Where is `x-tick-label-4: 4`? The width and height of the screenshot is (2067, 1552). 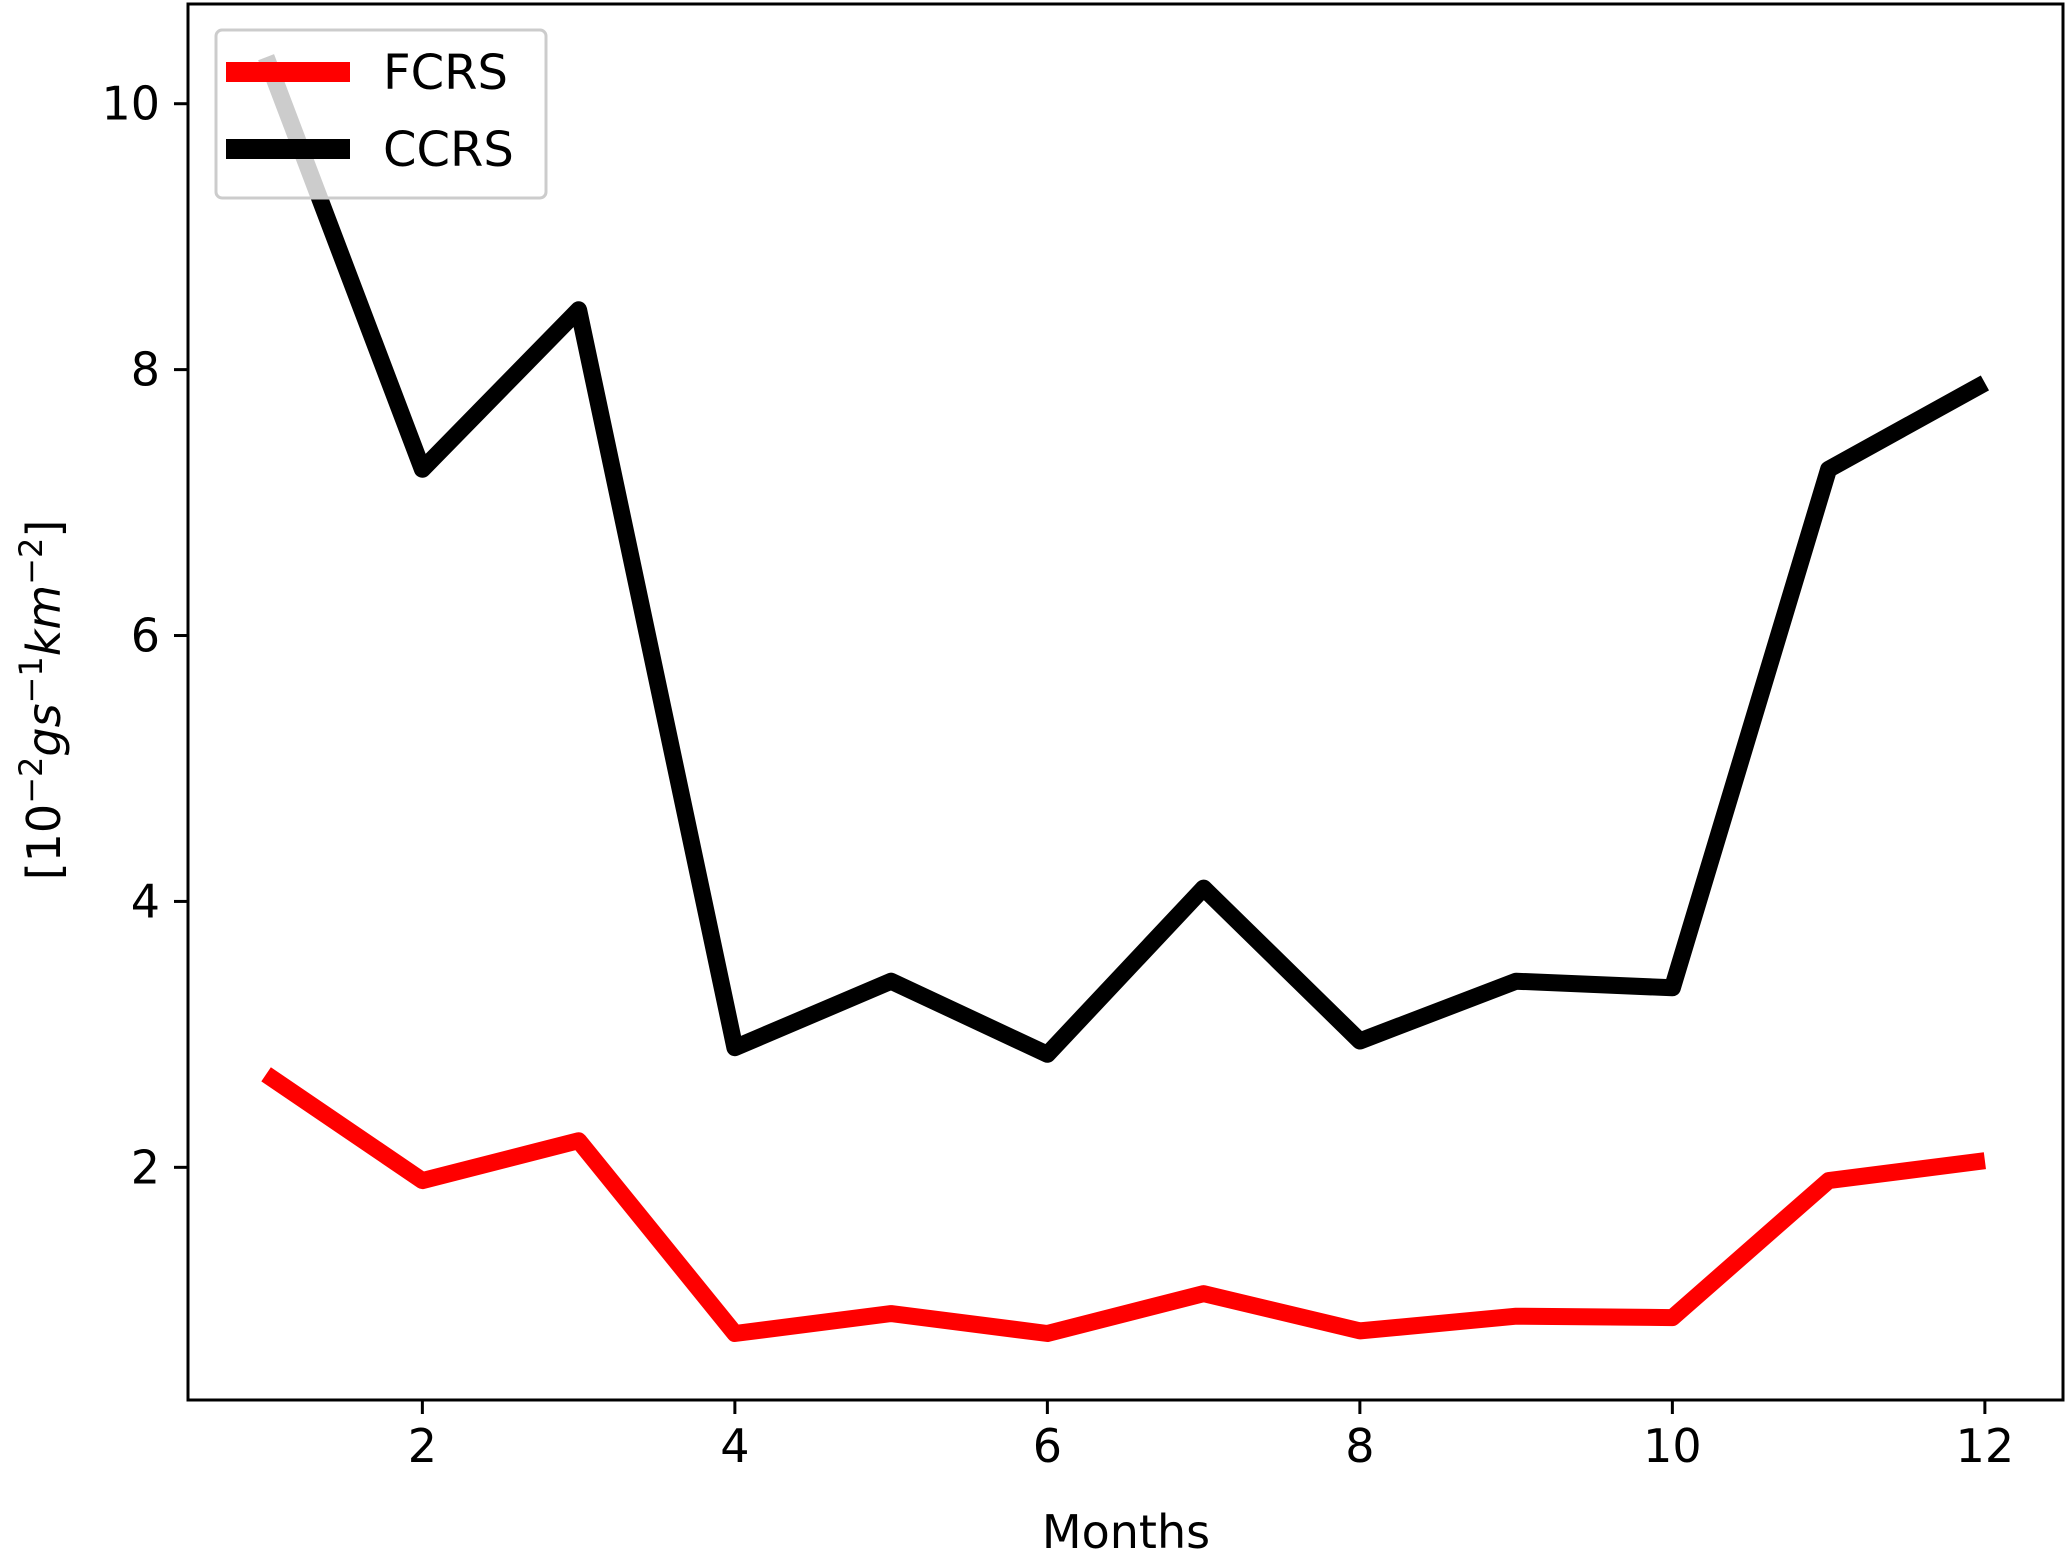
x-tick-label-4: 4 is located at coordinates (734, 1446).